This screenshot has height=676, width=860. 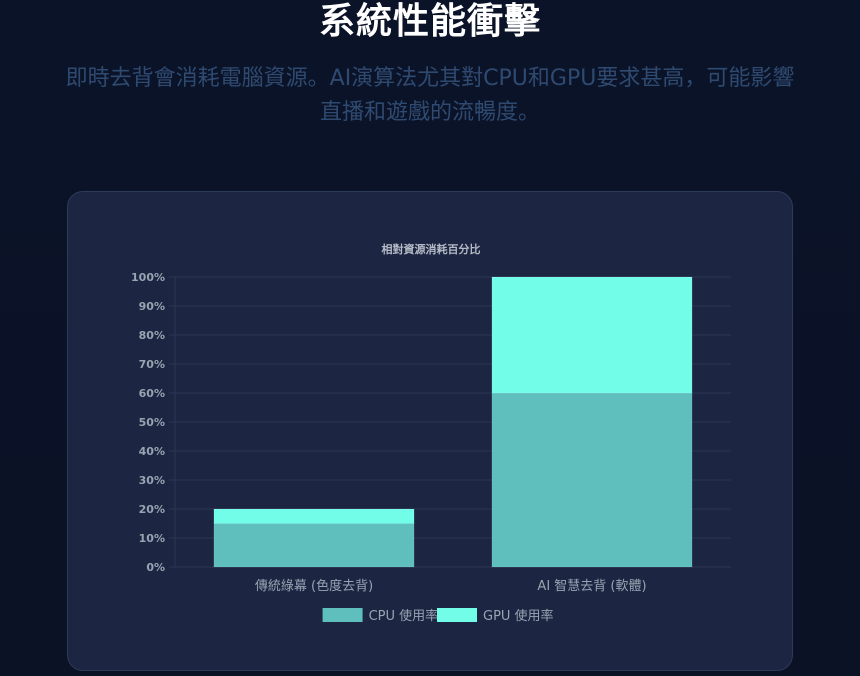 I want to click on y-axis: 0% 10% 20% 30% 40% 50% 60% 70% 80% 90% 100%, so click(x=148, y=422).